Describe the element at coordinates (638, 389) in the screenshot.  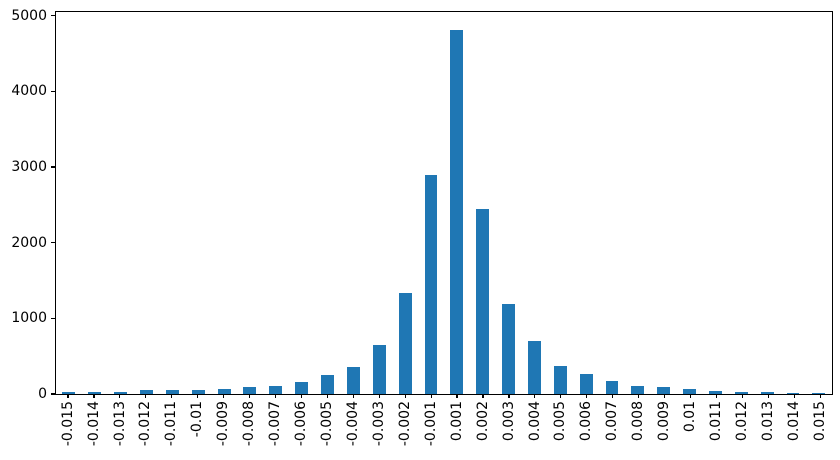
I see `bar-0.008` at that location.